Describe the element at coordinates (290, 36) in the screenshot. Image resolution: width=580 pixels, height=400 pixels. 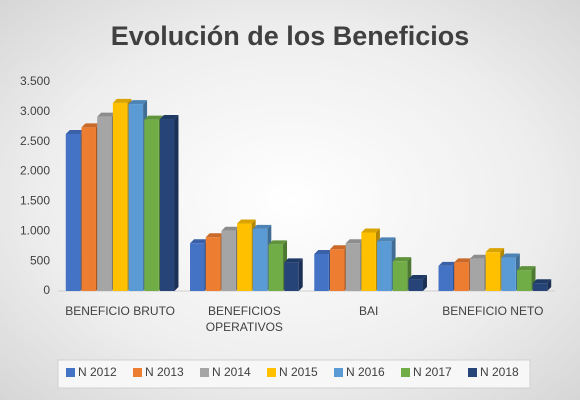
I see `chart-title: Evolución de los Beneficios` at that location.